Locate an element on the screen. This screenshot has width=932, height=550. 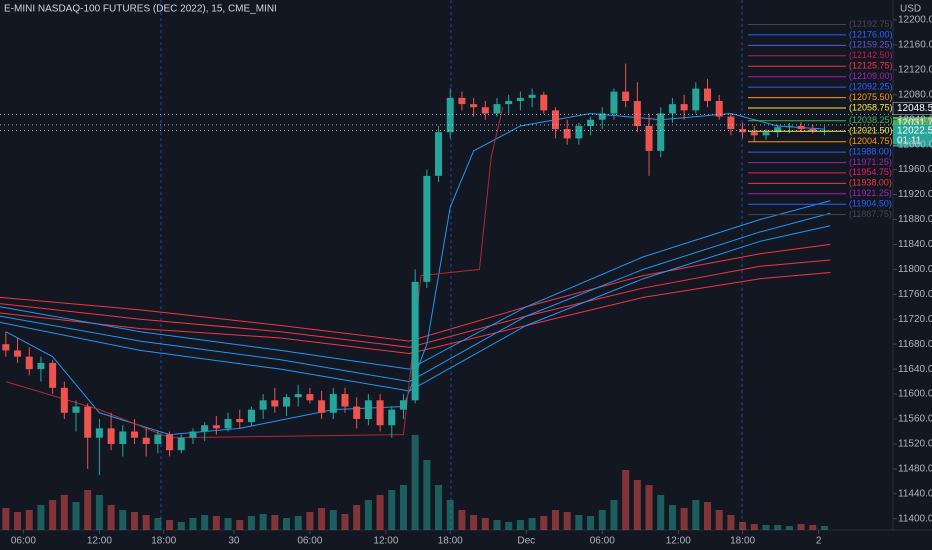
level-label: (12125.75) is located at coordinates (871, 66).